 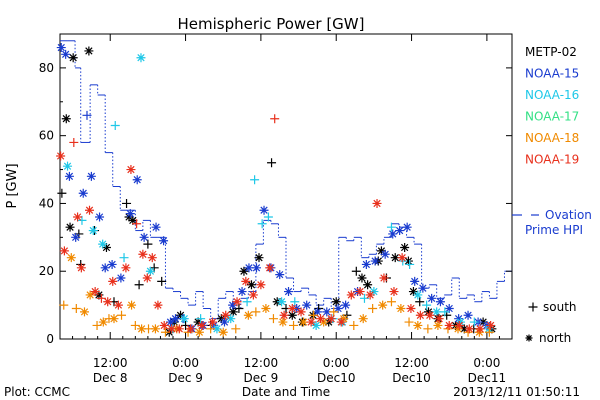 I want to click on x-tick-label-date: Dec11, so click(x=487, y=378).